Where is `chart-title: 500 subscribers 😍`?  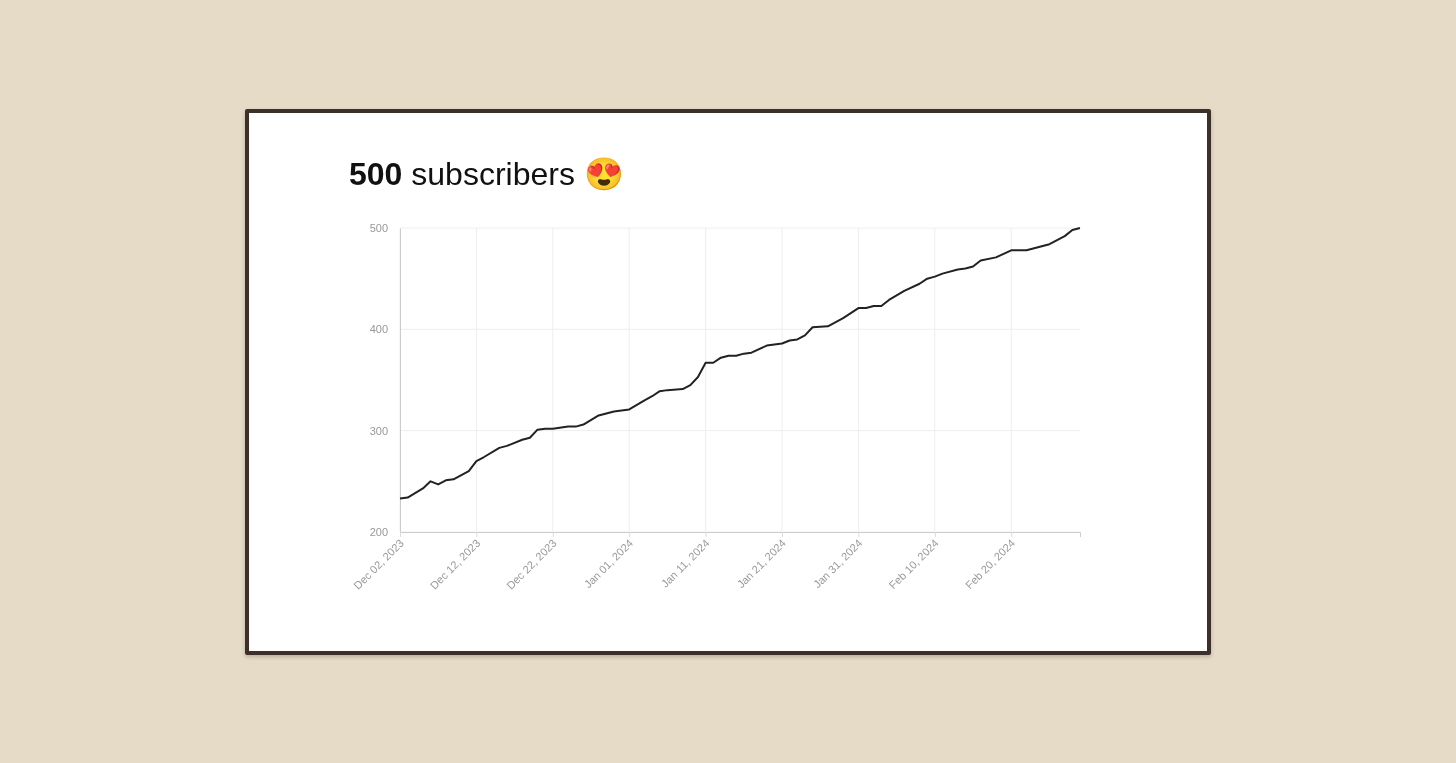 chart-title: 500 subscribers 😍 is located at coordinates (486, 174).